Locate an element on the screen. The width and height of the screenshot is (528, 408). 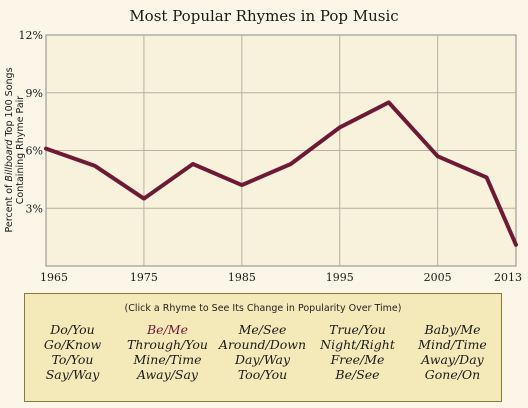
rhyme-option: To/You is located at coordinates (72, 359).